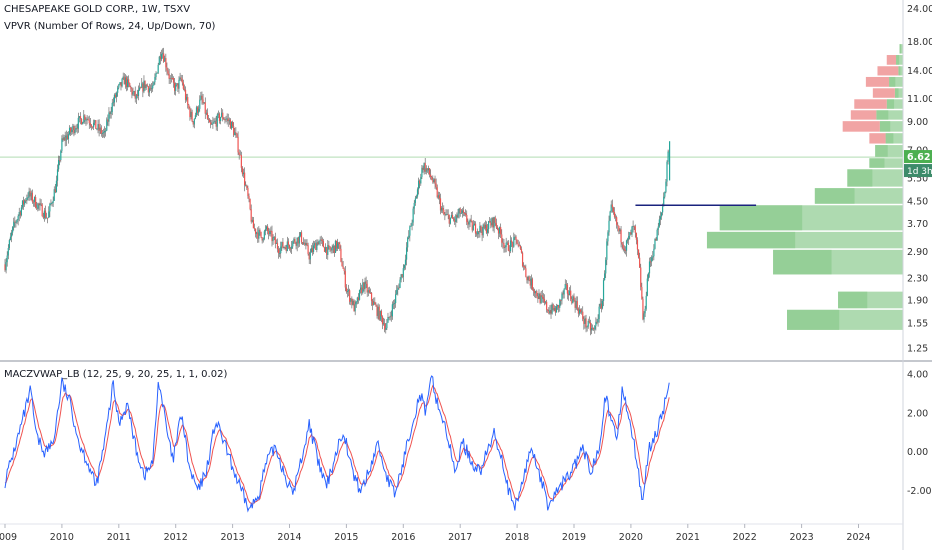  What do you see at coordinates (346, 537) in the screenshot?
I see `time-tick-label: 2015` at bounding box center [346, 537].